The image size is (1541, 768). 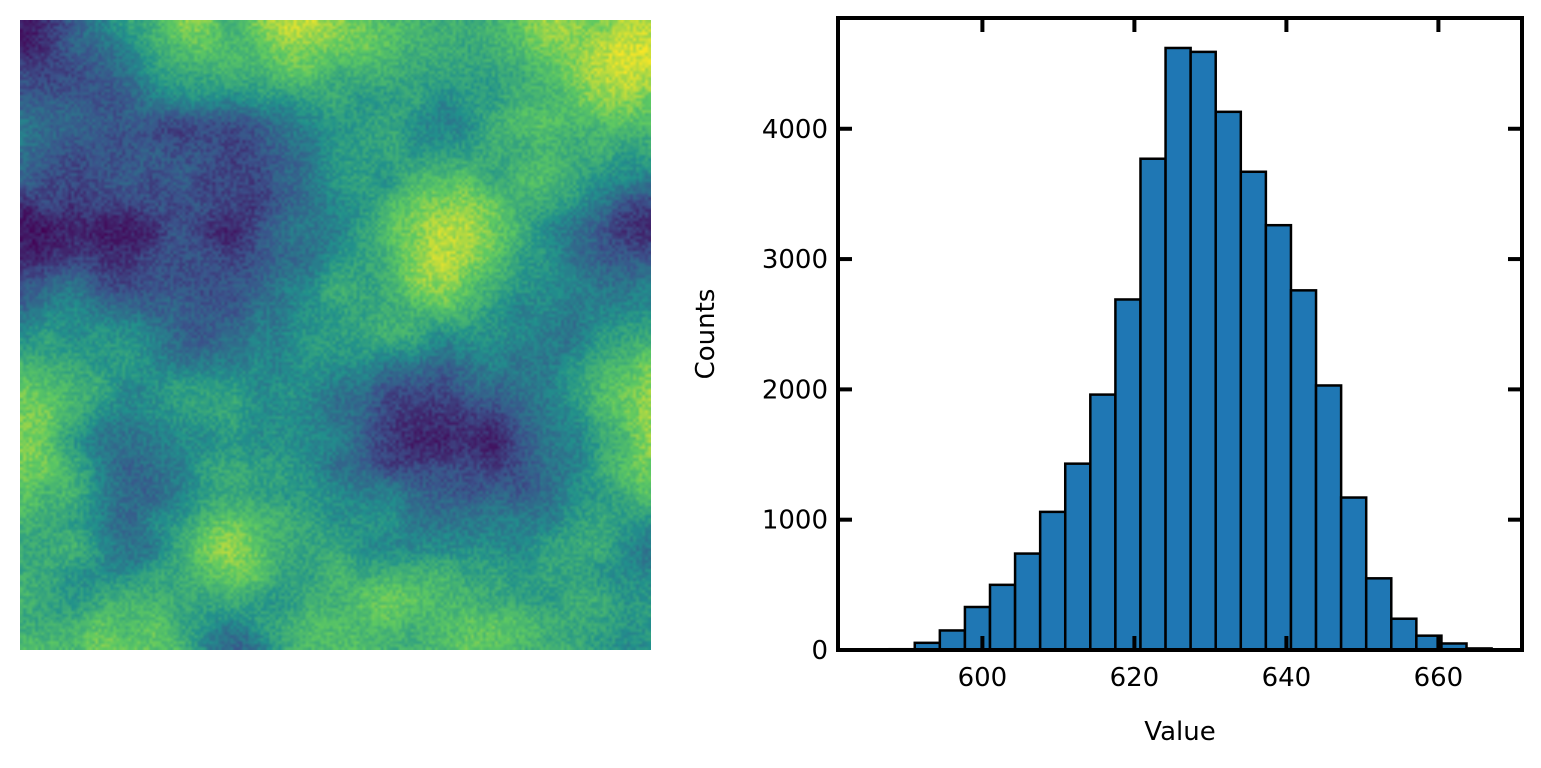 What do you see at coordinates (983, 678) in the screenshot?
I see `x-tick-label: 600` at bounding box center [983, 678].